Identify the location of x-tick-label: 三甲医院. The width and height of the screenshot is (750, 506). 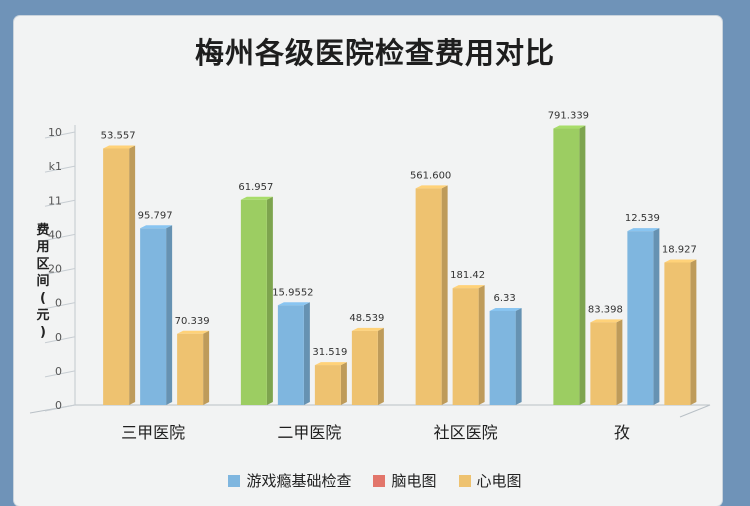
(153, 432).